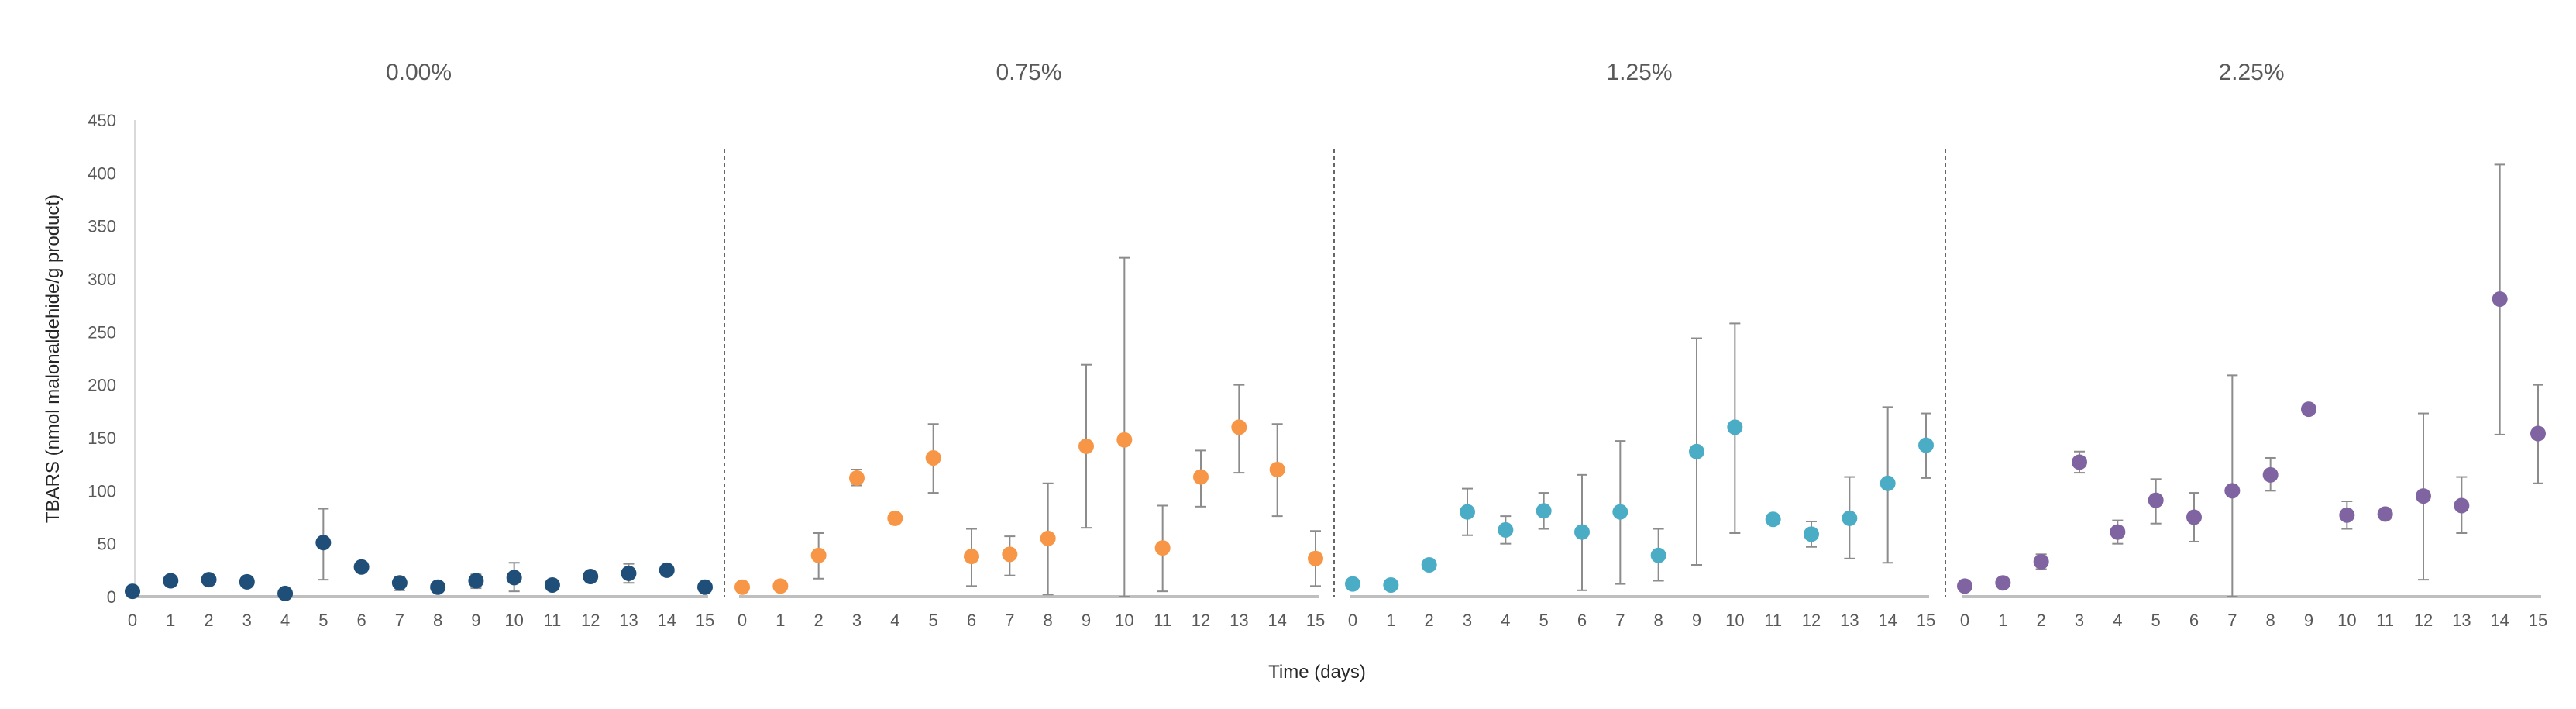 This screenshot has width=2576, height=709. Describe the element at coordinates (102, 359) in the screenshot. I see `y-tick-labels: 0 50 100 150 200 250 300 350 400 450` at that location.